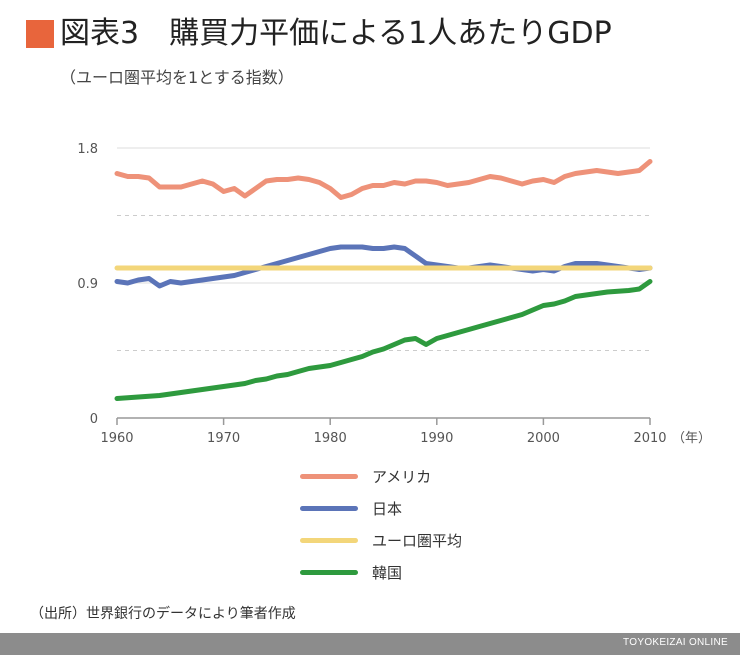 Image resolution: width=740 pixels, height=655 pixels. What do you see at coordinates (87, 149) in the screenshot?
I see `y-tick-label: 1.8` at bounding box center [87, 149].